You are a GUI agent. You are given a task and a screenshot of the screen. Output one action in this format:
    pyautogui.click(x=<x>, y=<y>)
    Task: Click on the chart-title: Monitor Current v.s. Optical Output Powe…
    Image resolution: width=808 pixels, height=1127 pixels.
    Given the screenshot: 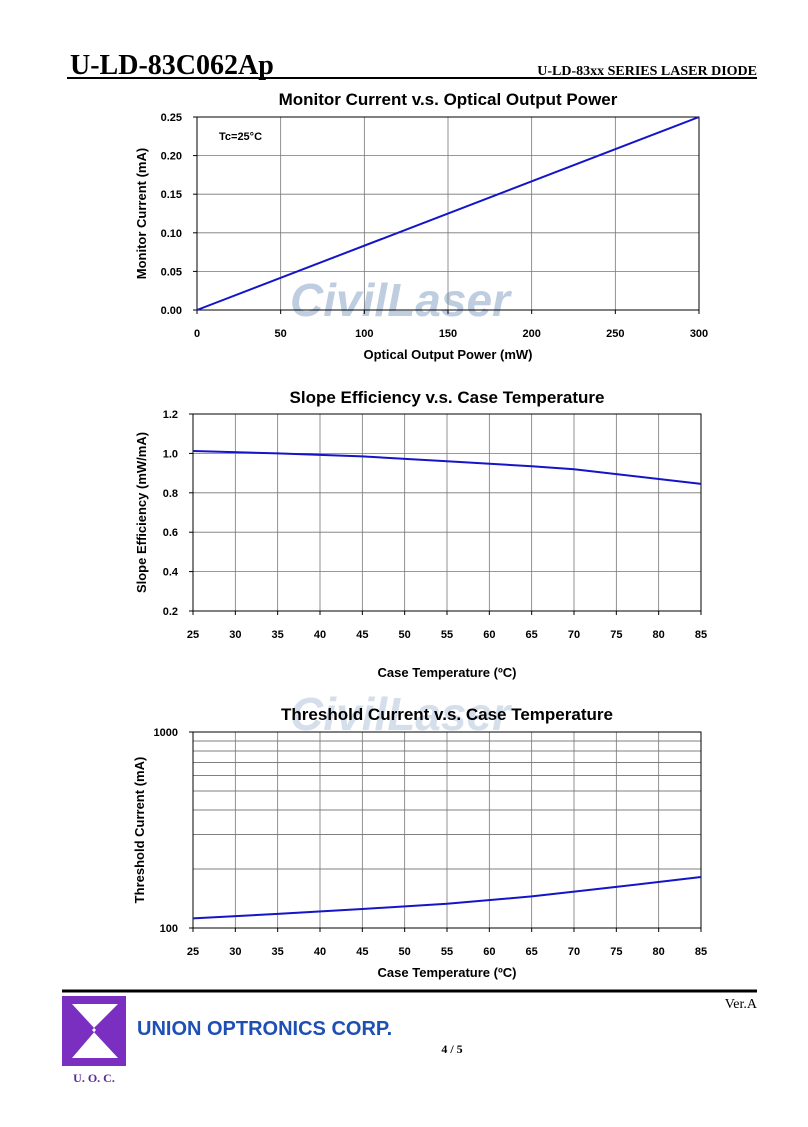 What is the action you would take?
    pyautogui.click(x=448, y=99)
    